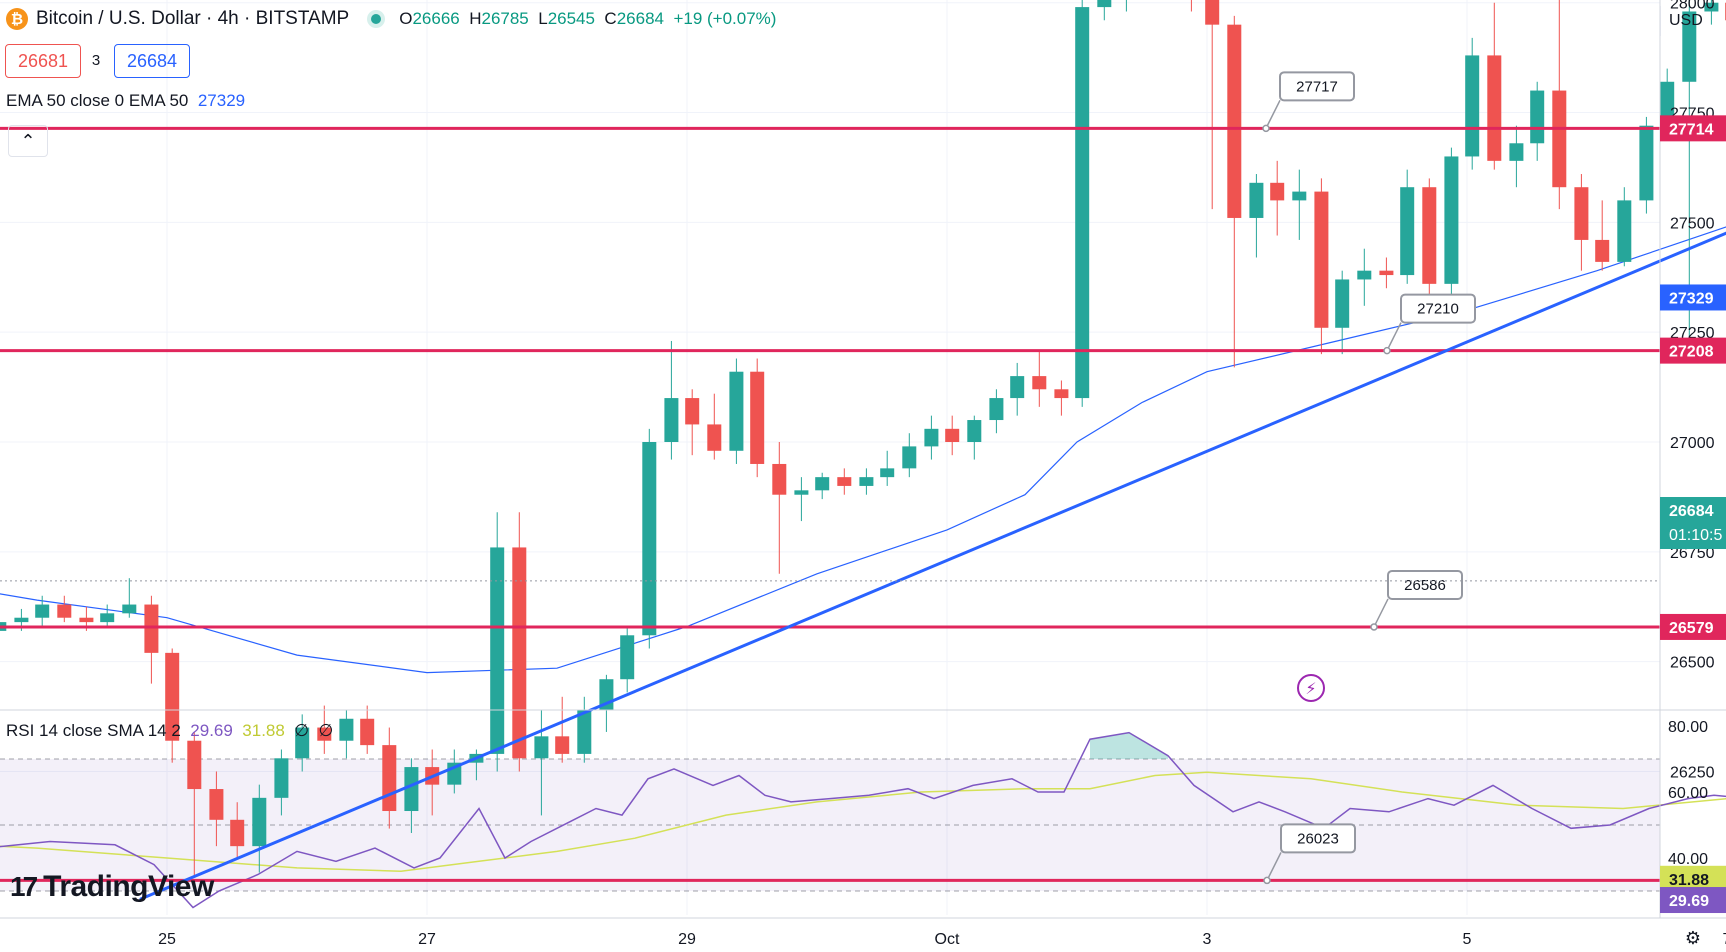  What do you see at coordinates (211, 730) in the screenshot?
I see `rsi-legend-value: 29.69` at bounding box center [211, 730].